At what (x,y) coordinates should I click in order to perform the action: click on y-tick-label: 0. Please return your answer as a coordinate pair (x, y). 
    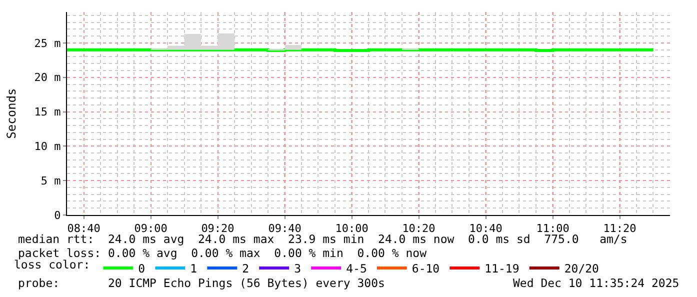
    Looking at the image, I should click on (57, 215).